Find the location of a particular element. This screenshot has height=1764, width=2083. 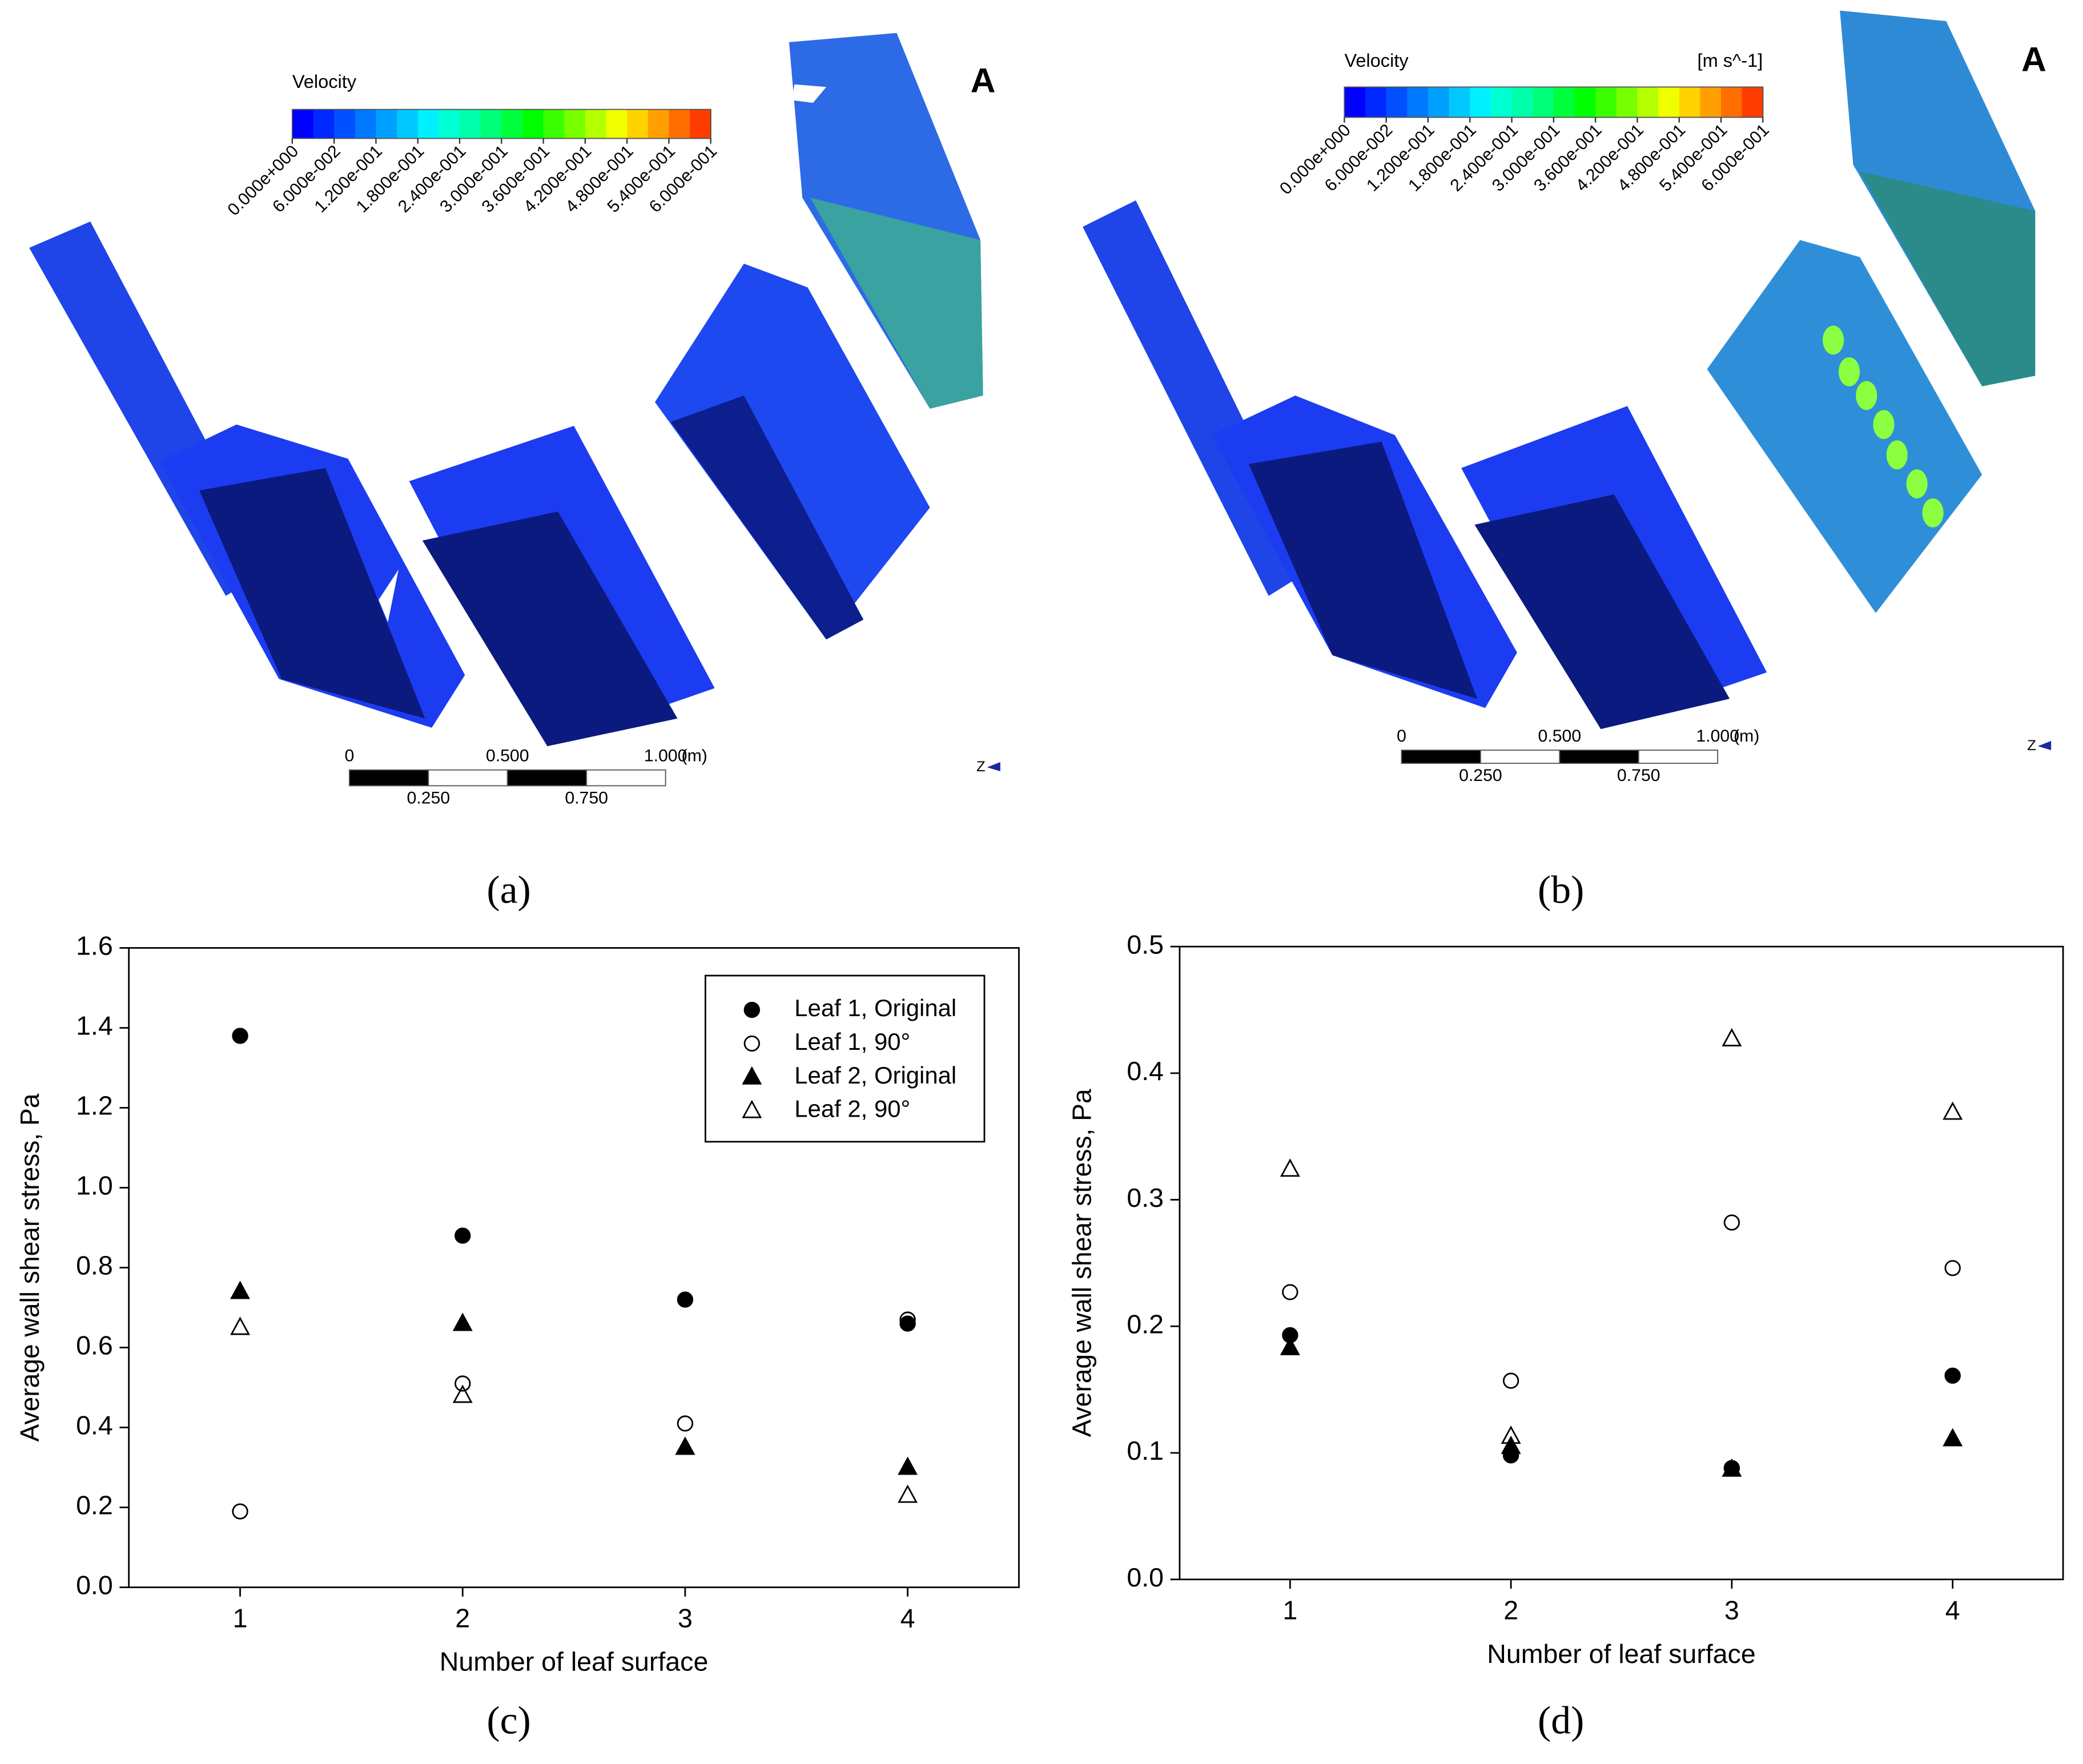

y-tick-label: 0.3 is located at coordinates (1145, 1198).